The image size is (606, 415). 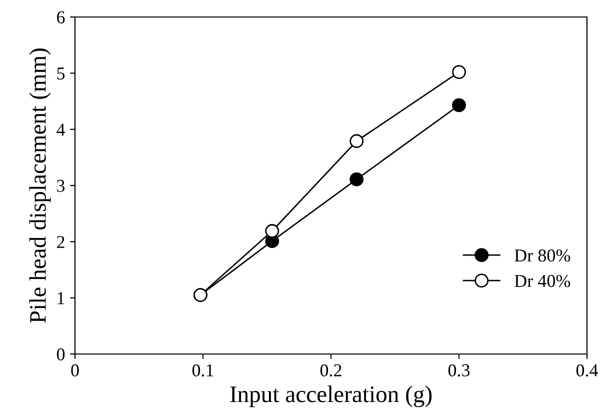 I want to click on y-tick-label: 0, so click(x=60, y=354).